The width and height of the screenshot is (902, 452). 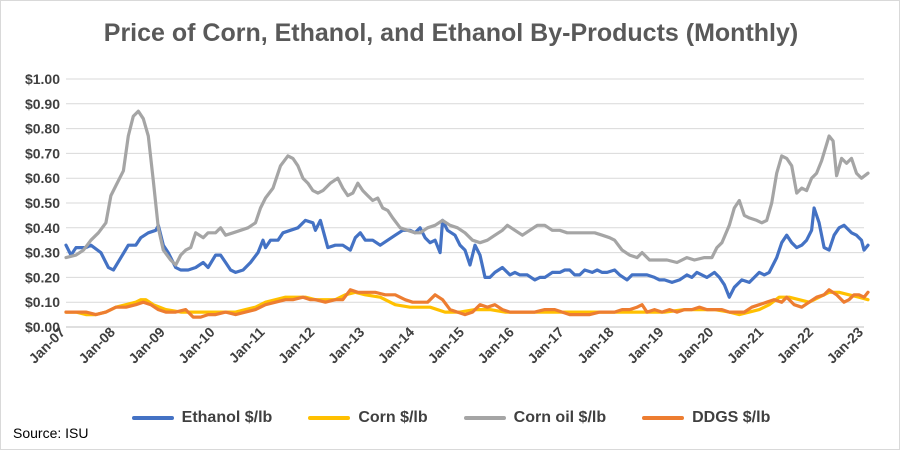 What do you see at coordinates (731, 417) in the screenshot?
I see `legend-label: DDGS $/lb` at bounding box center [731, 417].